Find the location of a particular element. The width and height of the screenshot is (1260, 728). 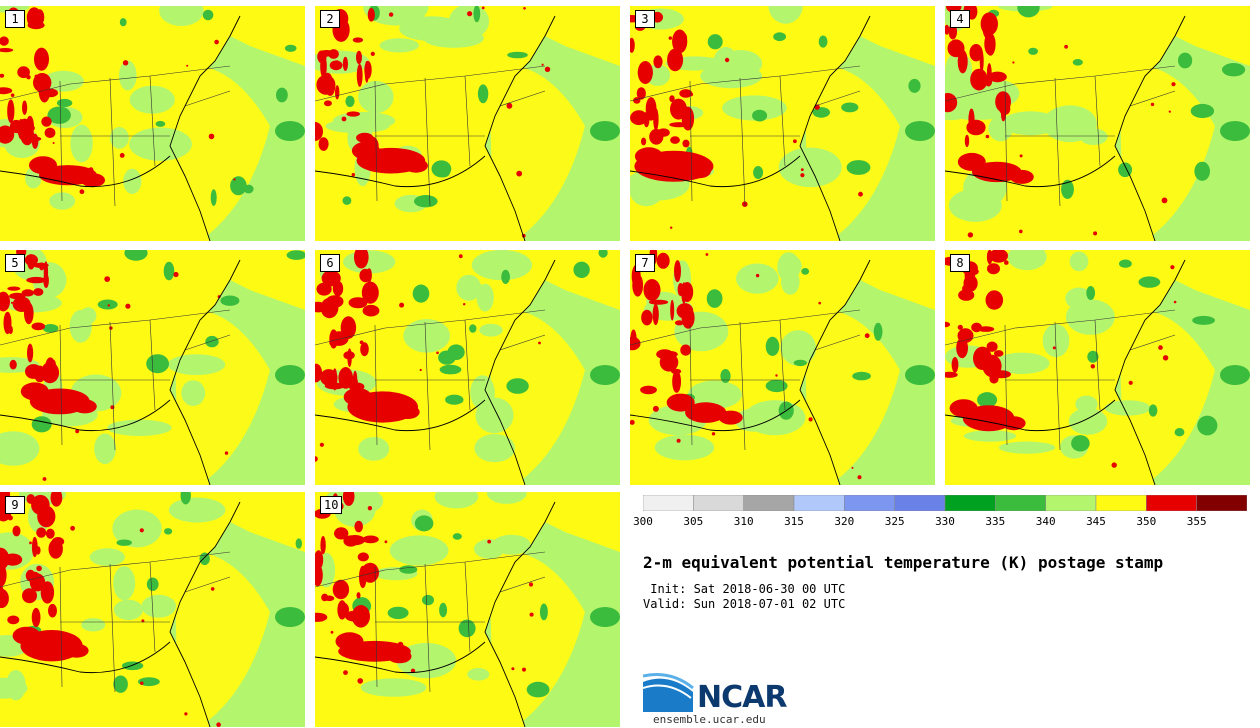

member-number-label: 7 is located at coordinates (645, 263).